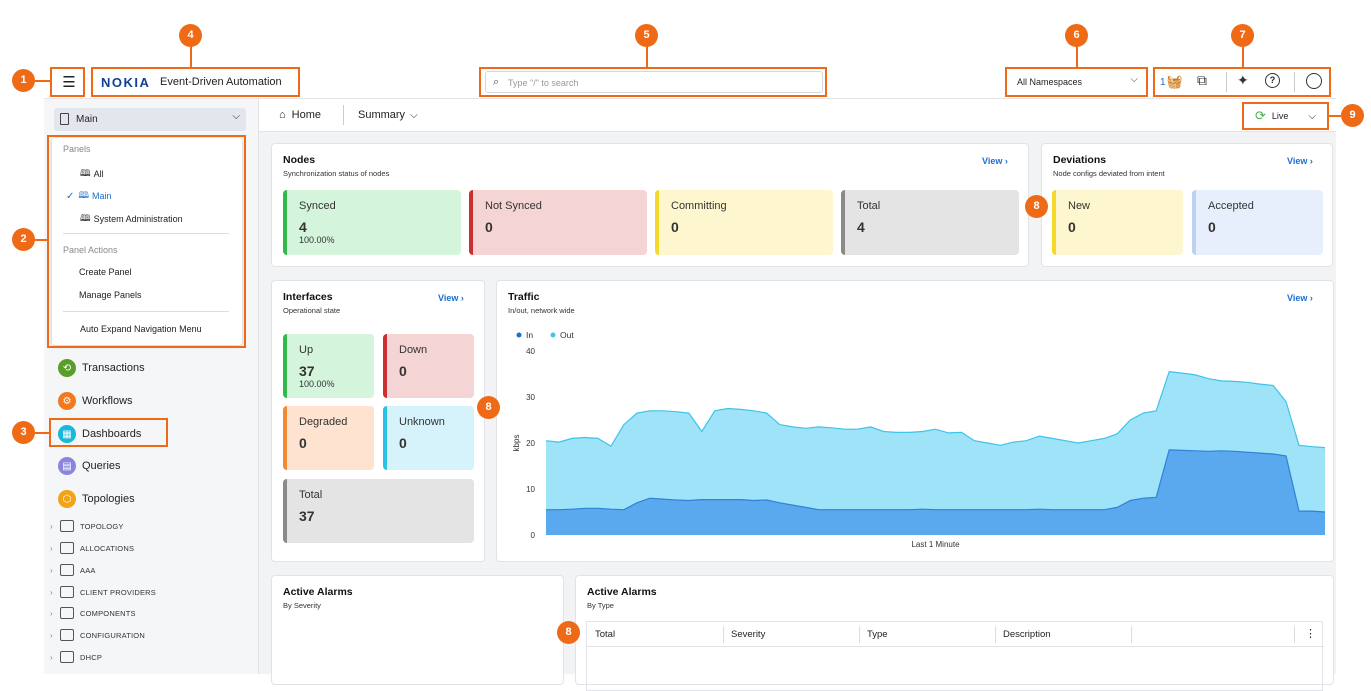 The image size is (1371, 691). What do you see at coordinates (141, 329) in the screenshot?
I see `menu-auto-expand: Auto Expand Navigation Menu` at bounding box center [141, 329].